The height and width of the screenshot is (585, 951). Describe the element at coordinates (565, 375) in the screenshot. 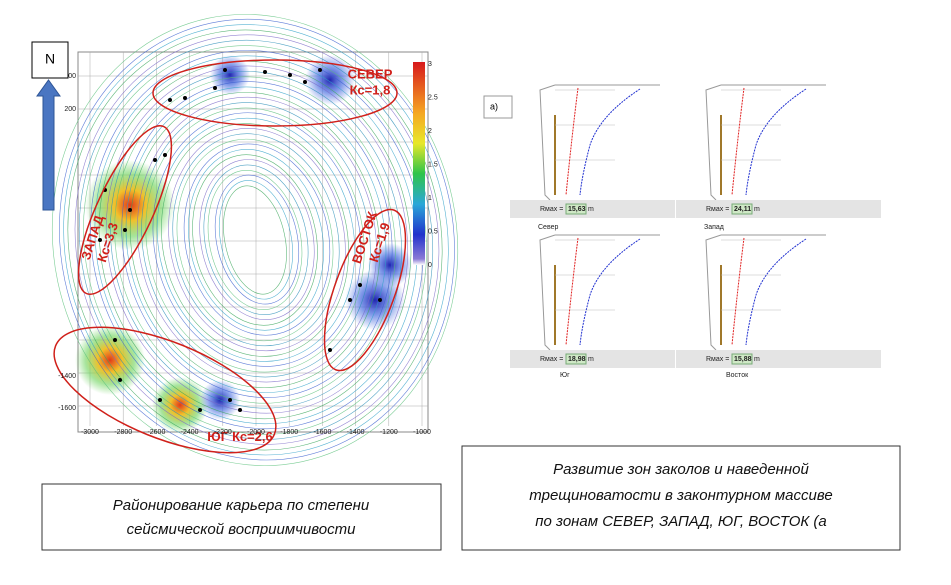

I see `chart-name: Юг` at that location.